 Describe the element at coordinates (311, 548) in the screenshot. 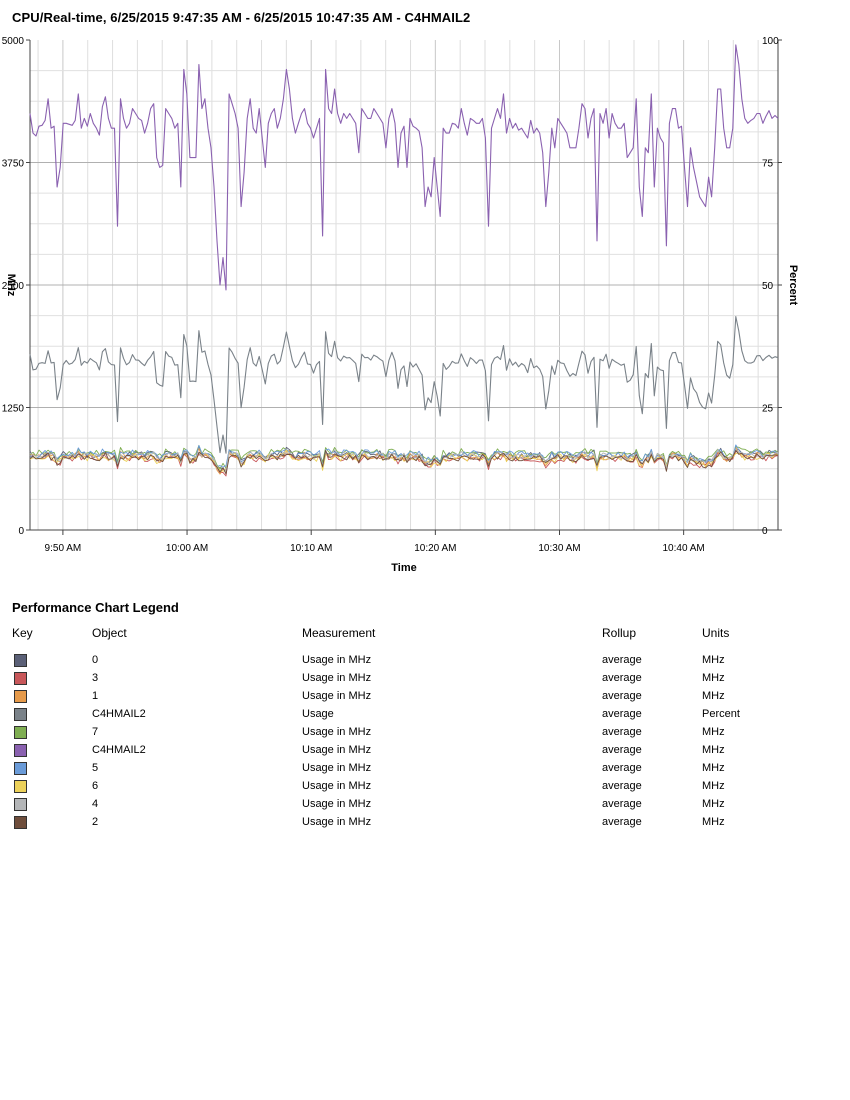

I see `x-tick-label: 10:10 AM` at that location.